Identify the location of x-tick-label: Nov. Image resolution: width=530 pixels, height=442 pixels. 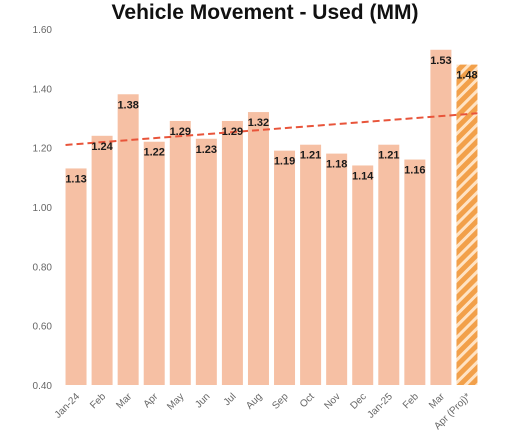
(332, 401).